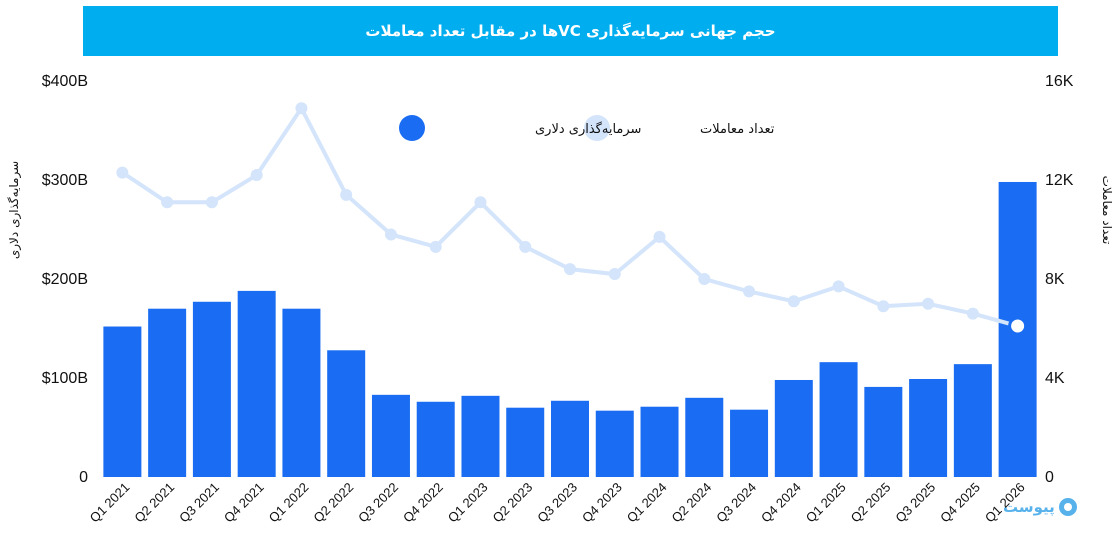 Image resolution: width=1120 pixels, height=542 pixels. What do you see at coordinates (737, 129) in the screenshot?
I see `legend-label-deals: تعداد معاملات` at bounding box center [737, 129].